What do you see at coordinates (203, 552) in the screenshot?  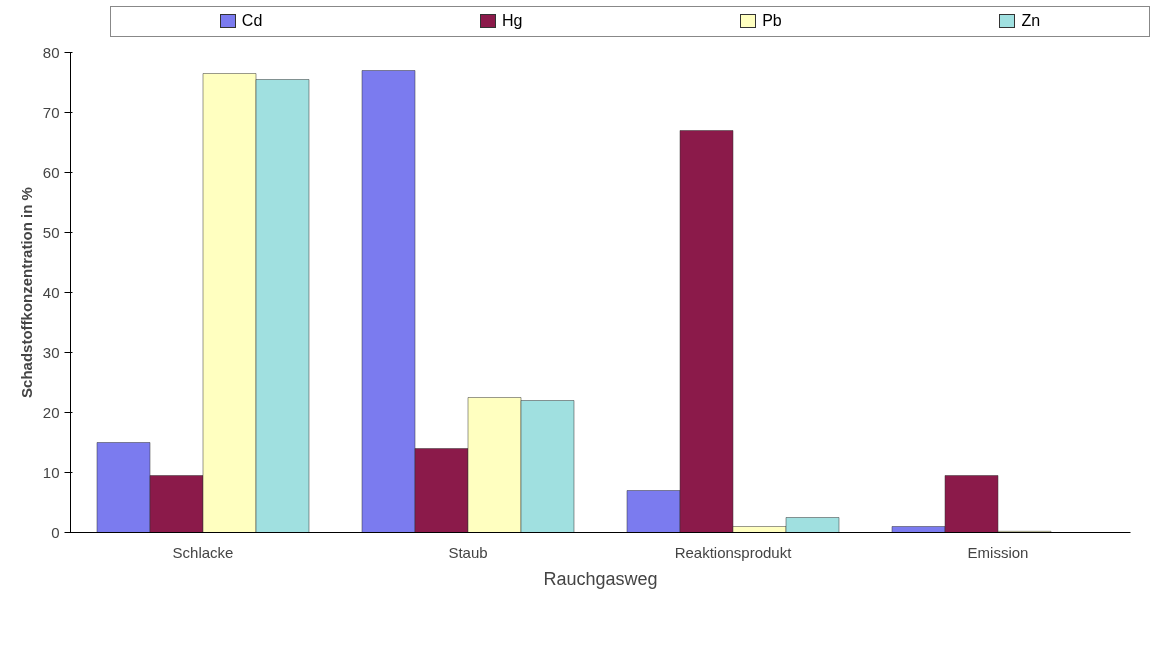 I see `x-tick-label: Schlacke` at bounding box center [203, 552].